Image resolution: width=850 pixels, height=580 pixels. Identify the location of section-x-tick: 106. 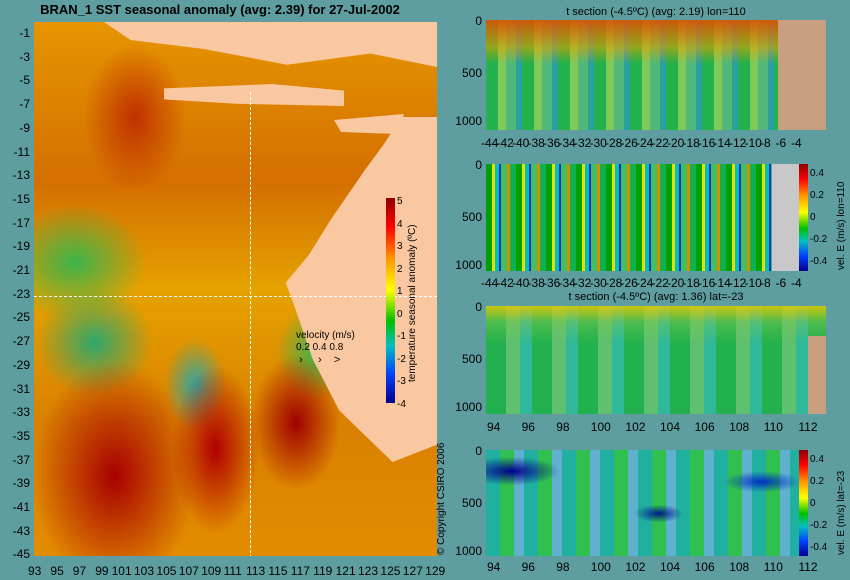
(704, 427).